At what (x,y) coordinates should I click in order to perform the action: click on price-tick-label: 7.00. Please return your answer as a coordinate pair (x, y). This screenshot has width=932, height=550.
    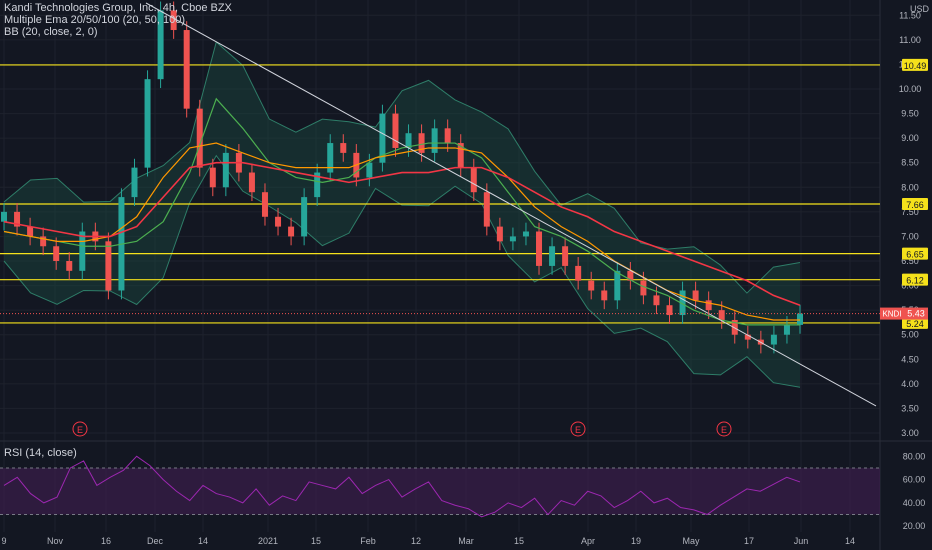
    Looking at the image, I should click on (910, 236).